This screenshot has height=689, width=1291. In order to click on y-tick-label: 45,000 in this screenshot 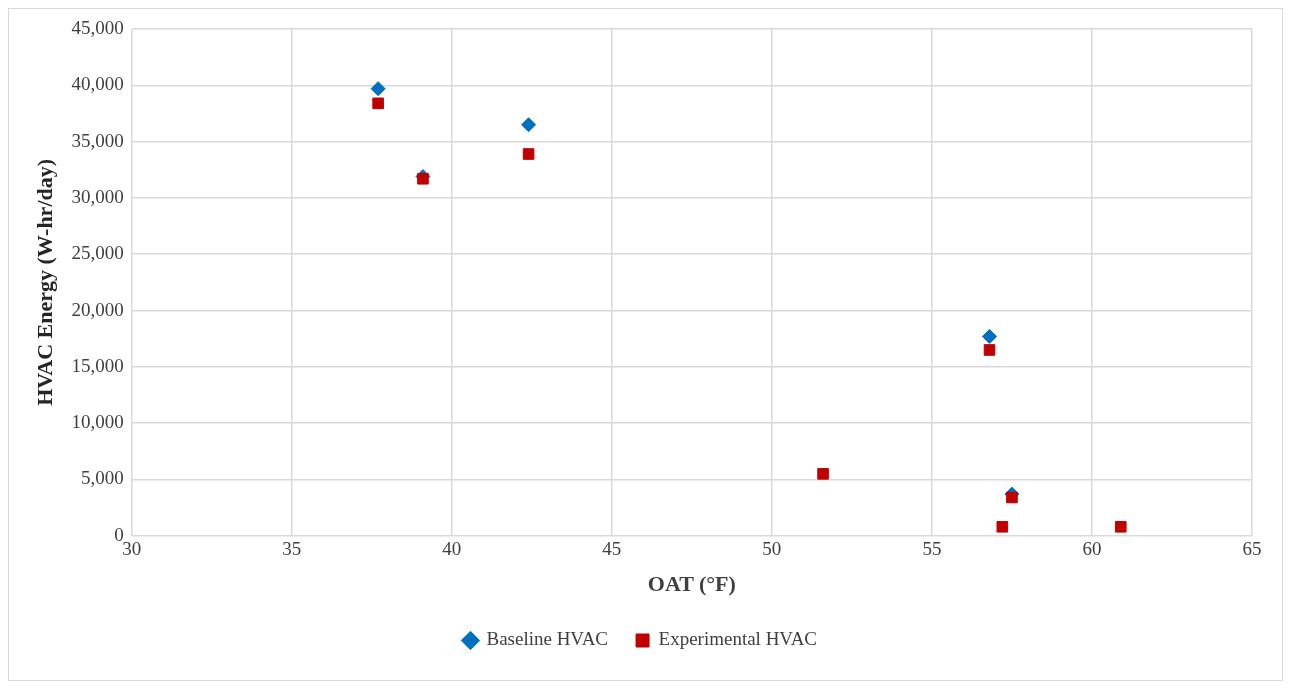, I will do `click(97, 27)`.